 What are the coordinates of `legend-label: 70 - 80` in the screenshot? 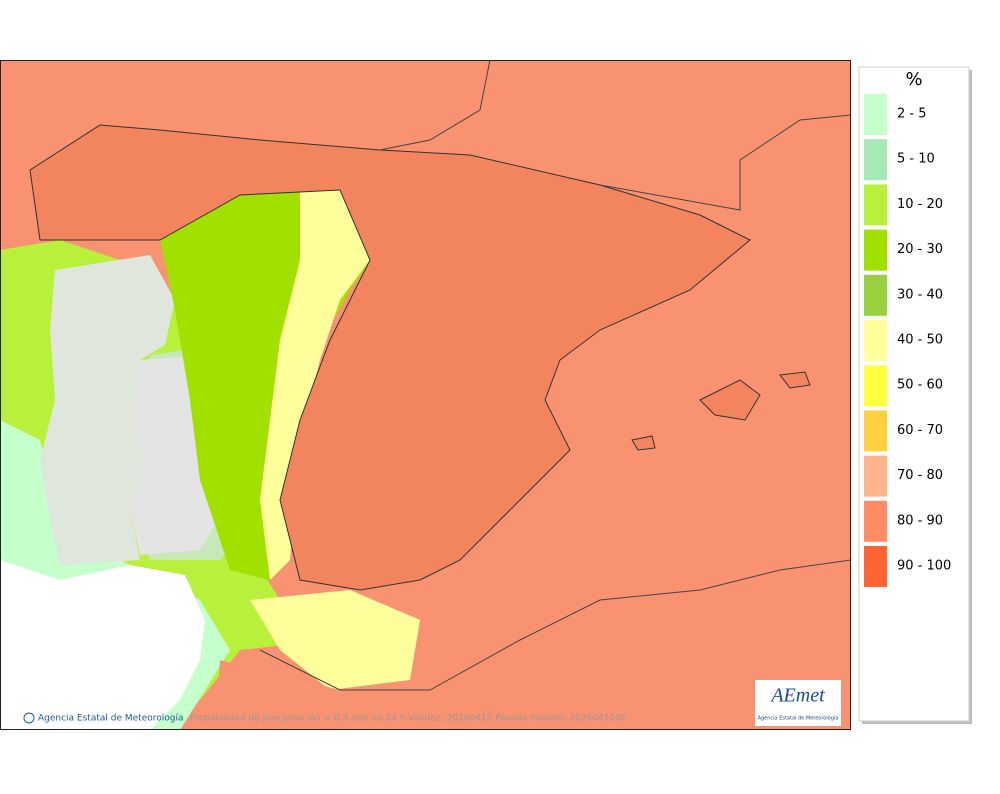 It's located at (920, 475).